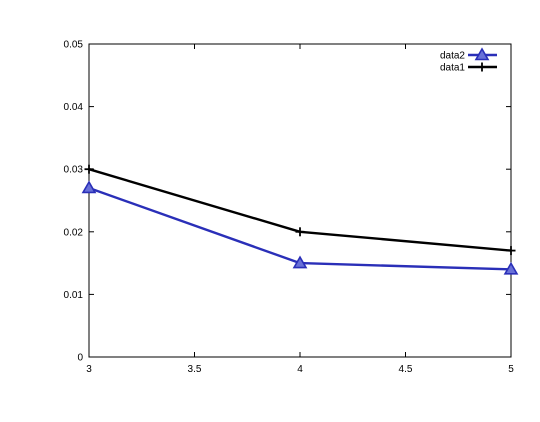  I want to click on x-tick-label: 3, so click(89, 369).